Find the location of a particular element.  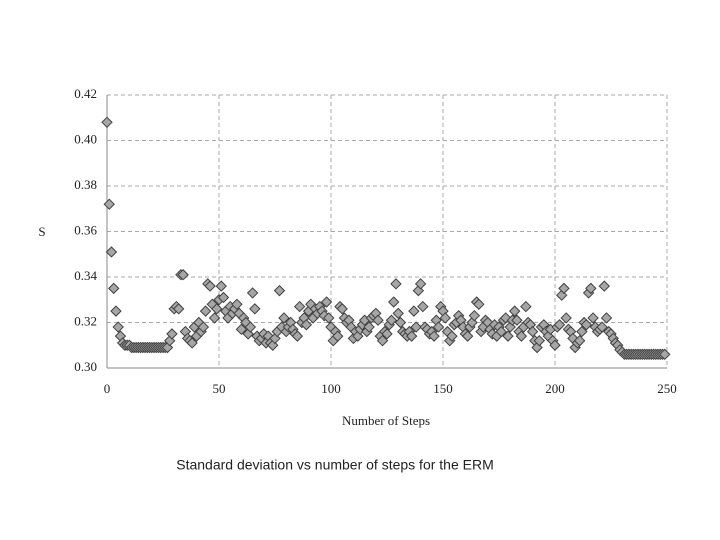

y-tick-label: 0.42 is located at coordinates (85, 93).